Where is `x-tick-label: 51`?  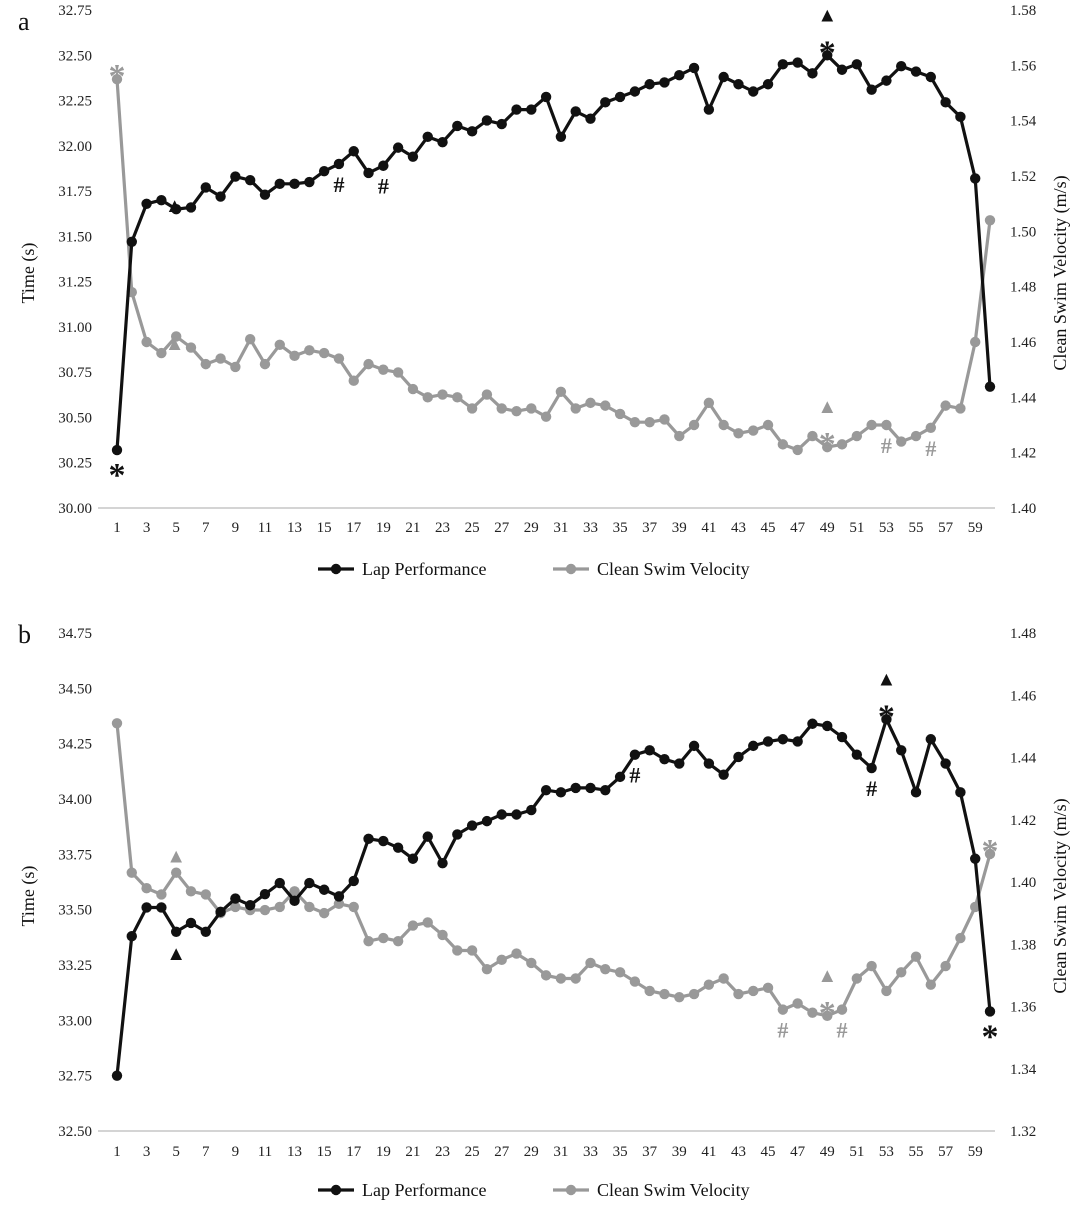 x-tick-label: 51 is located at coordinates (856, 1152).